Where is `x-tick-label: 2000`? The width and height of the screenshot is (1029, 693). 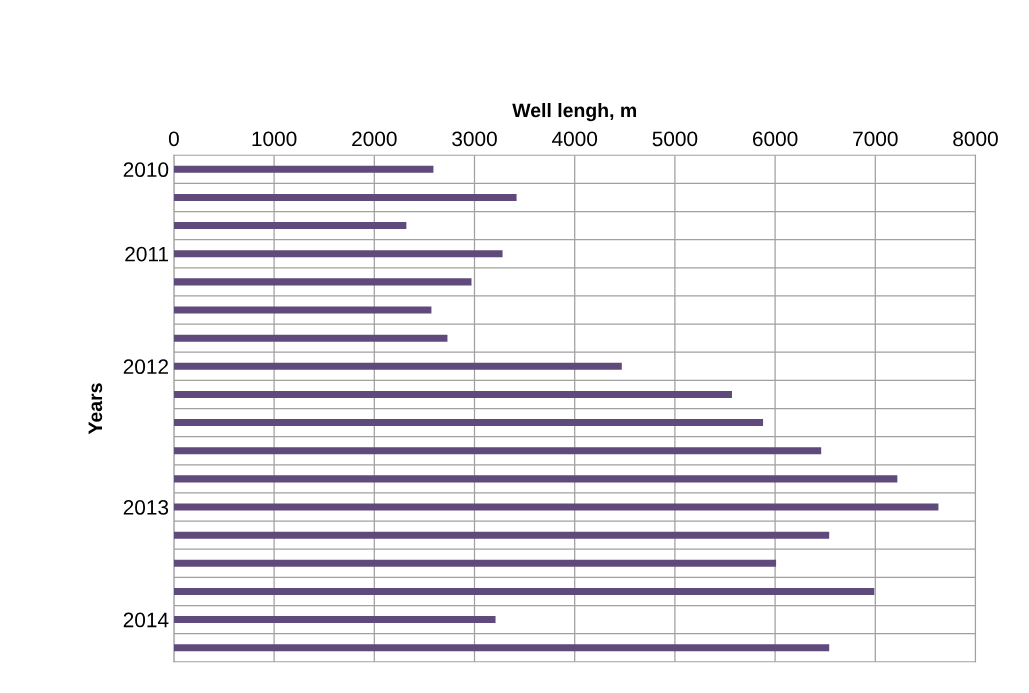 x-tick-label: 2000 is located at coordinates (374, 139).